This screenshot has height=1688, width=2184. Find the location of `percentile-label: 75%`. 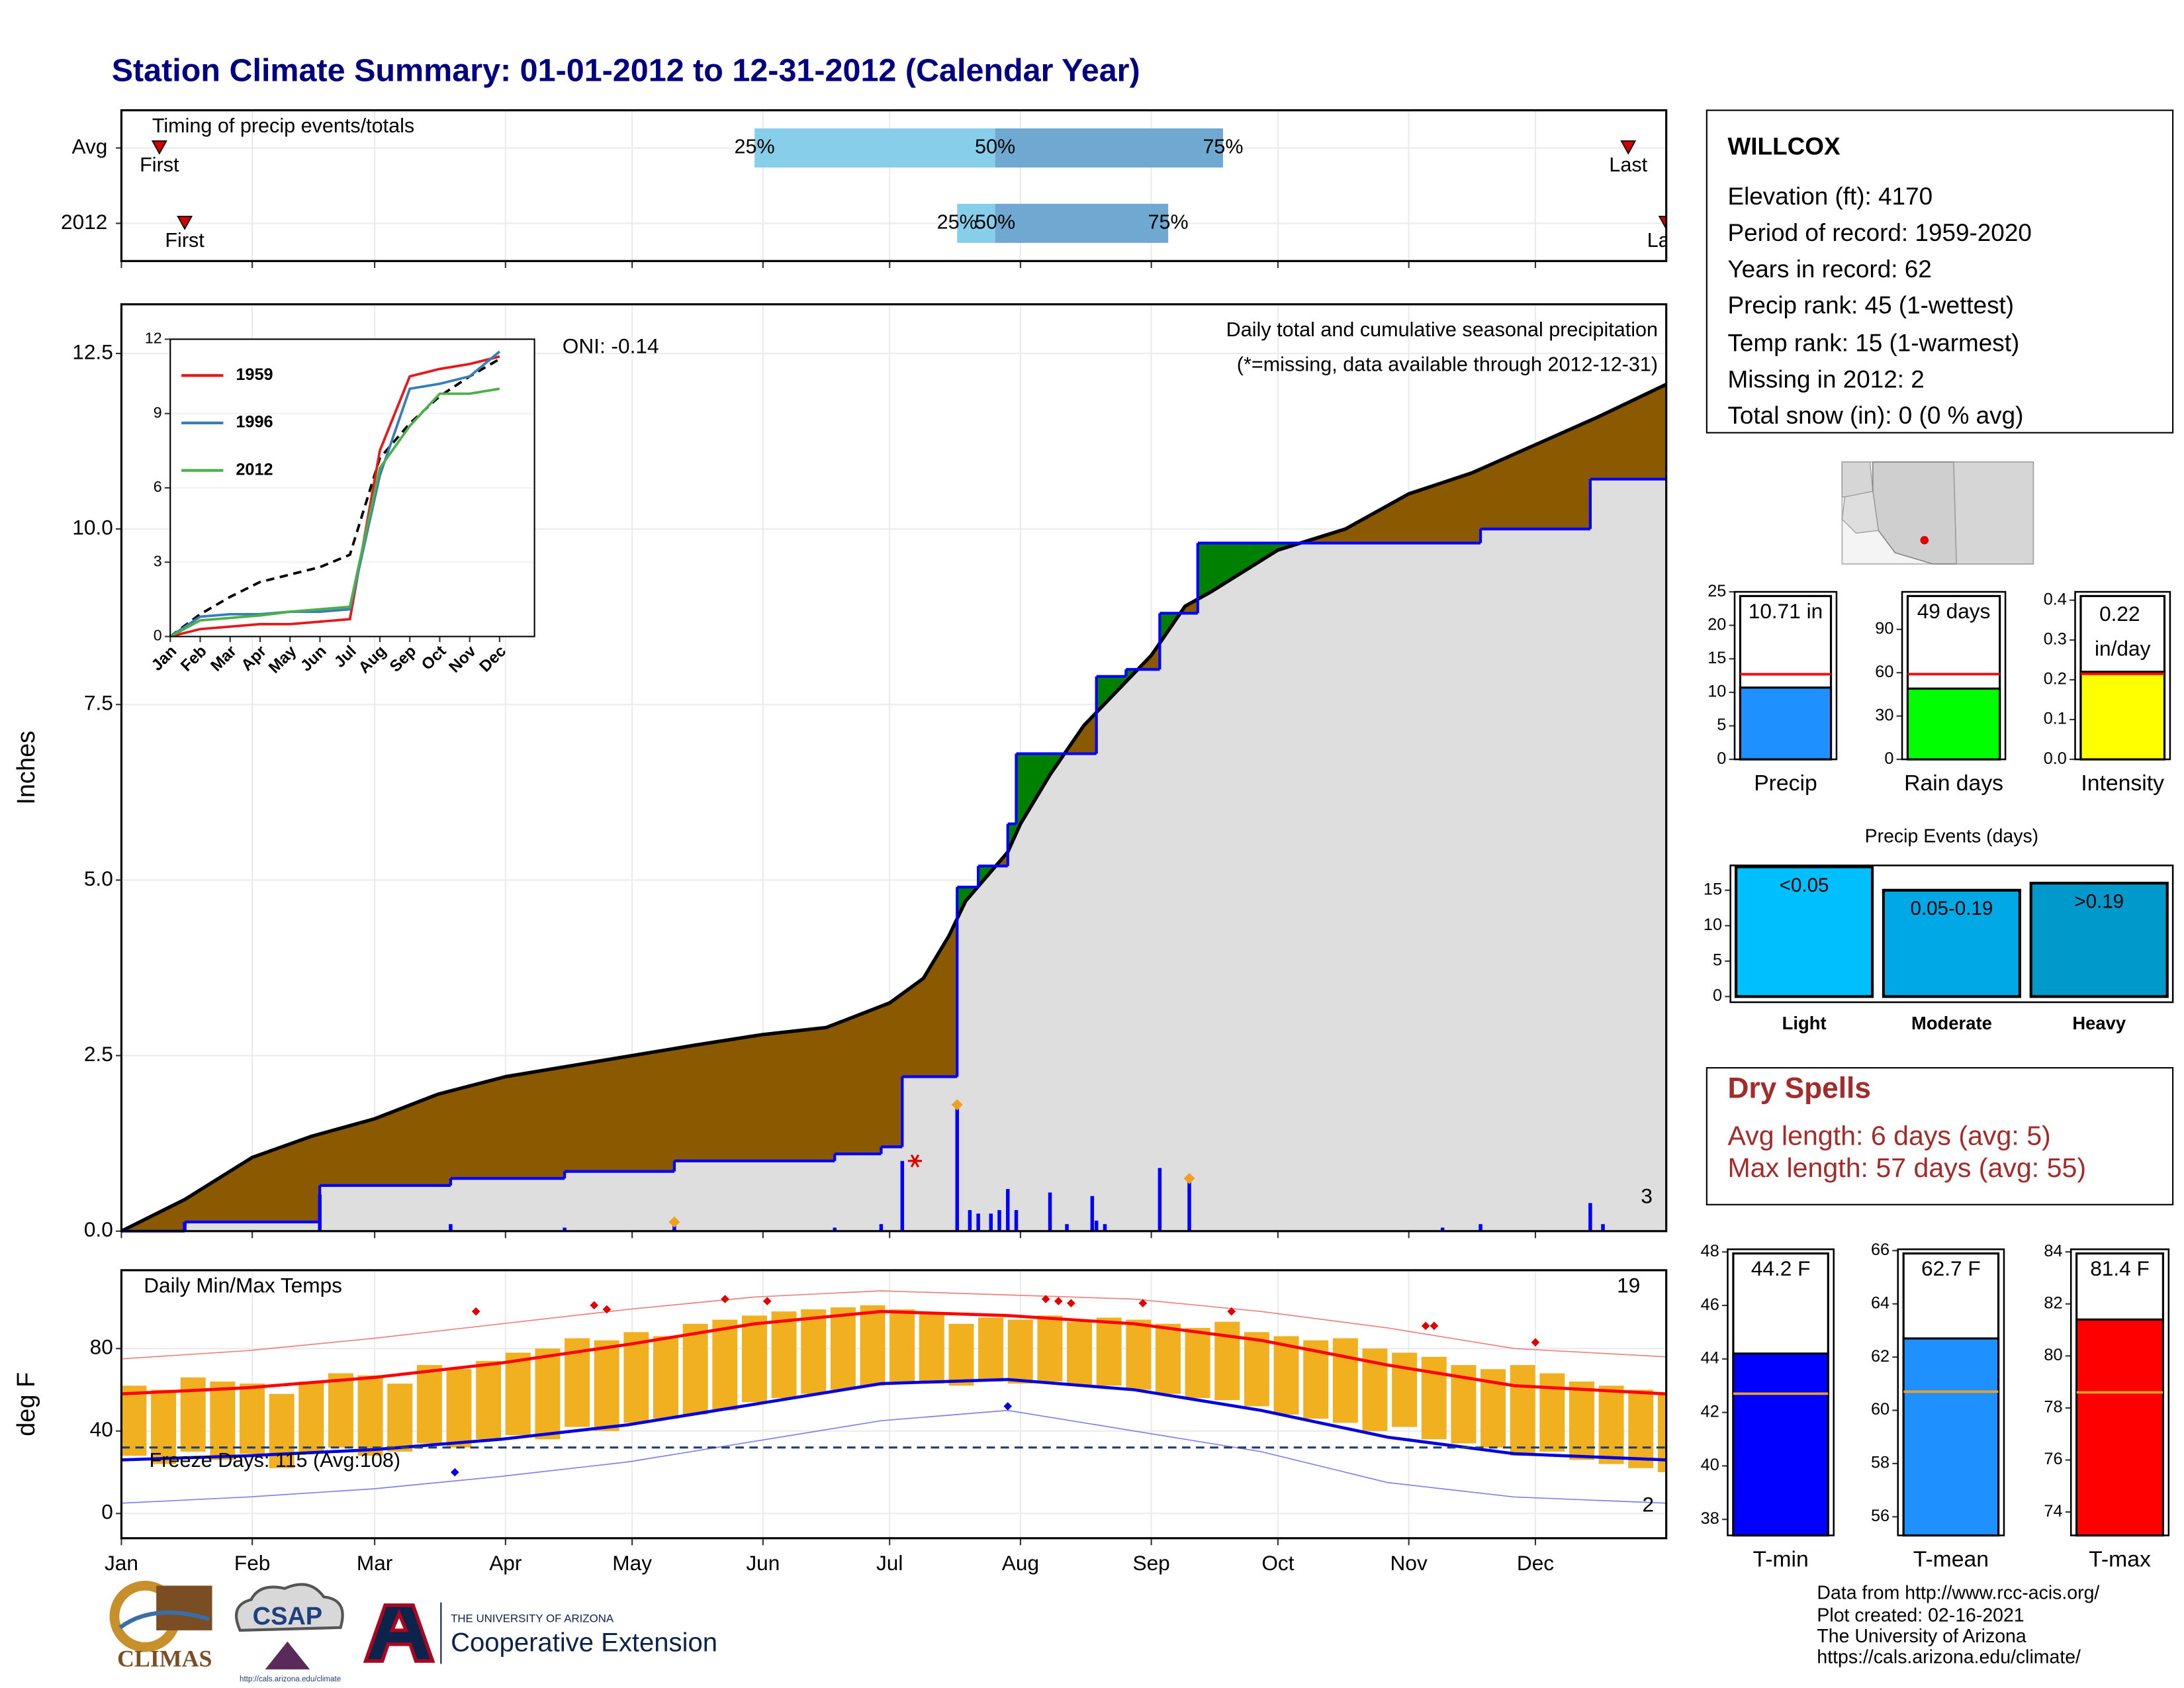

percentile-label: 75% is located at coordinates (1223, 147).